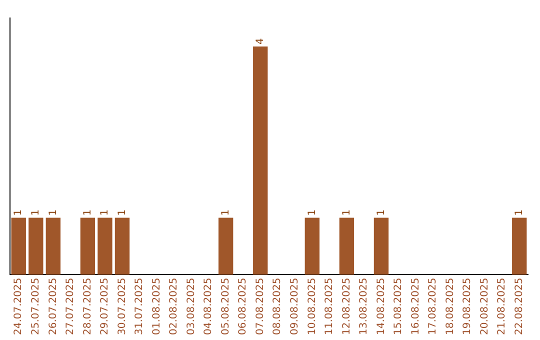 This screenshot has height=340, width=540. What do you see at coordinates (416, 307) in the screenshot?
I see `x-tick-label: 16.08.2025` at bounding box center [416, 307].